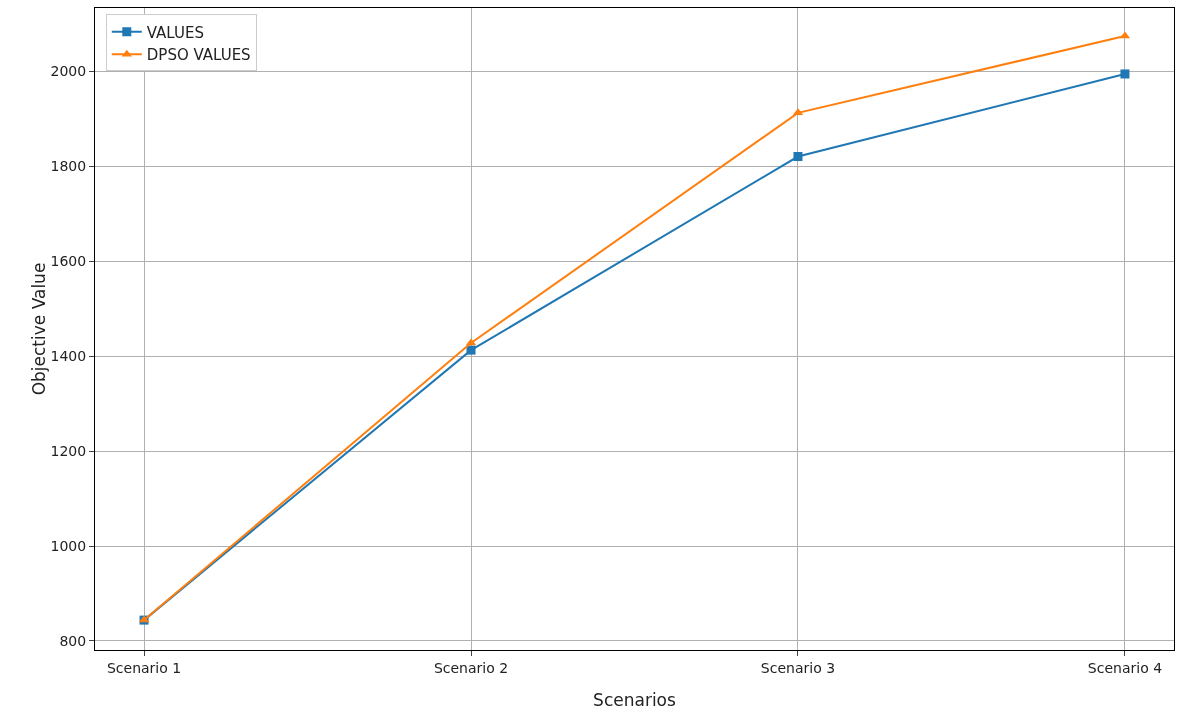 The height and width of the screenshot is (710, 1189). What do you see at coordinates (471, 667) in the screenshot?
I see `x-tick-label: Scenario 2` at bounding box center [471, 667].